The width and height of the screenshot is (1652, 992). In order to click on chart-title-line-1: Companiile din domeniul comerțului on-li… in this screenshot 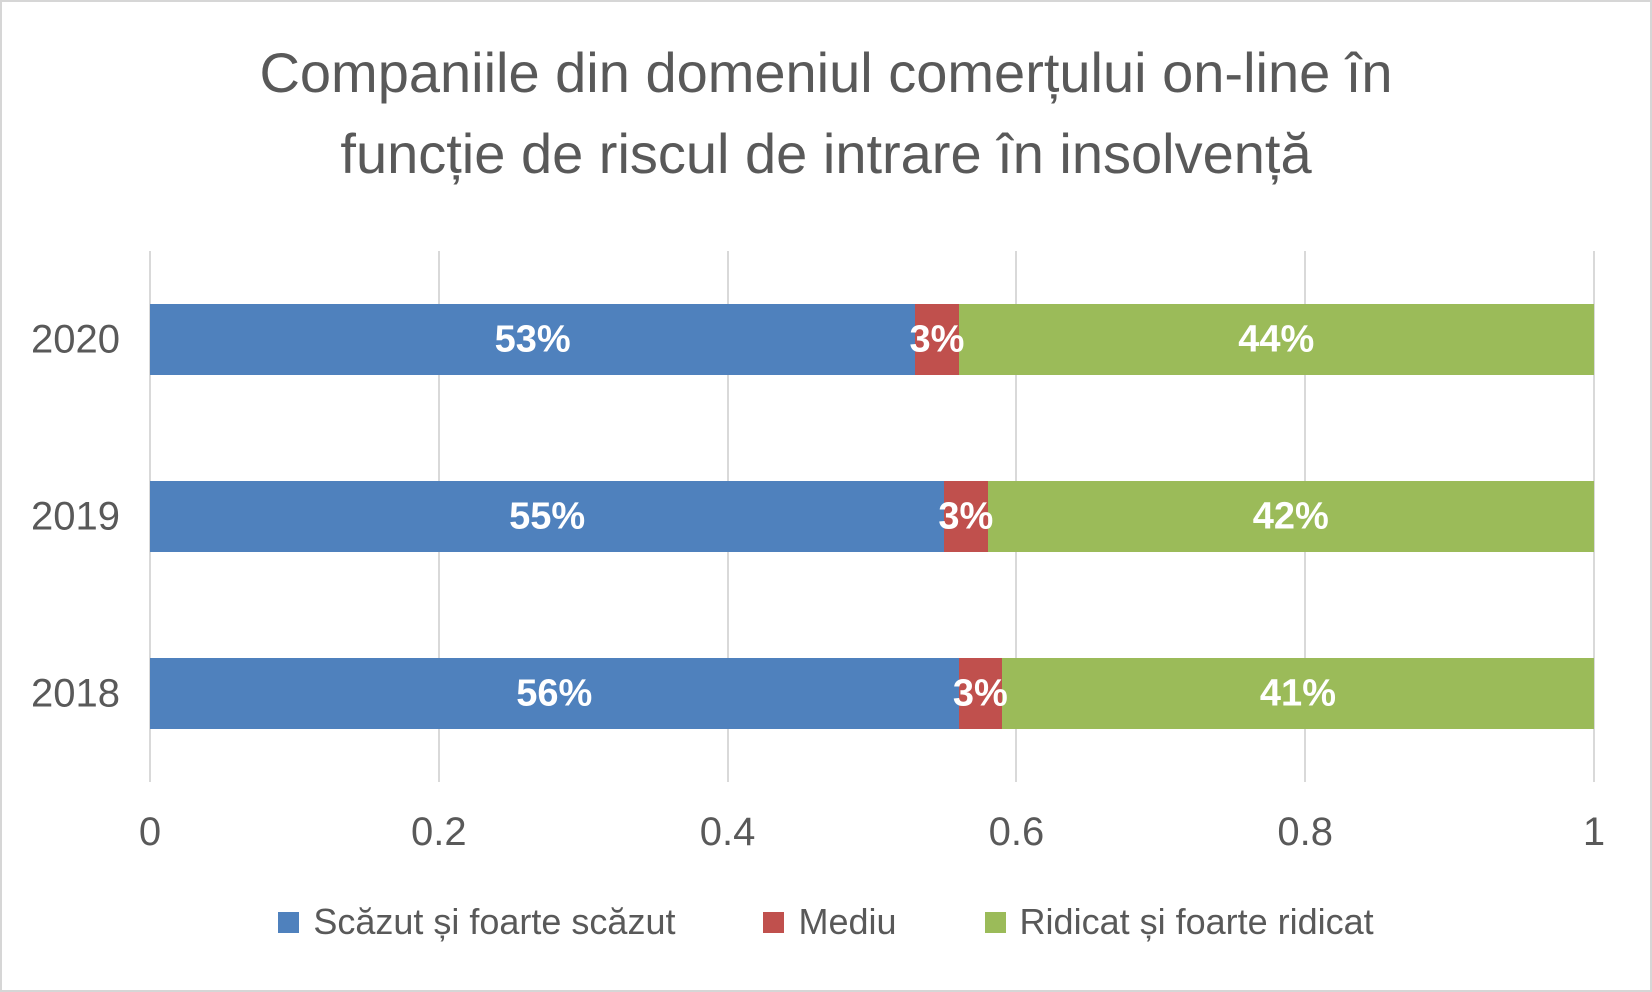, I will do `click(826, 72)`.